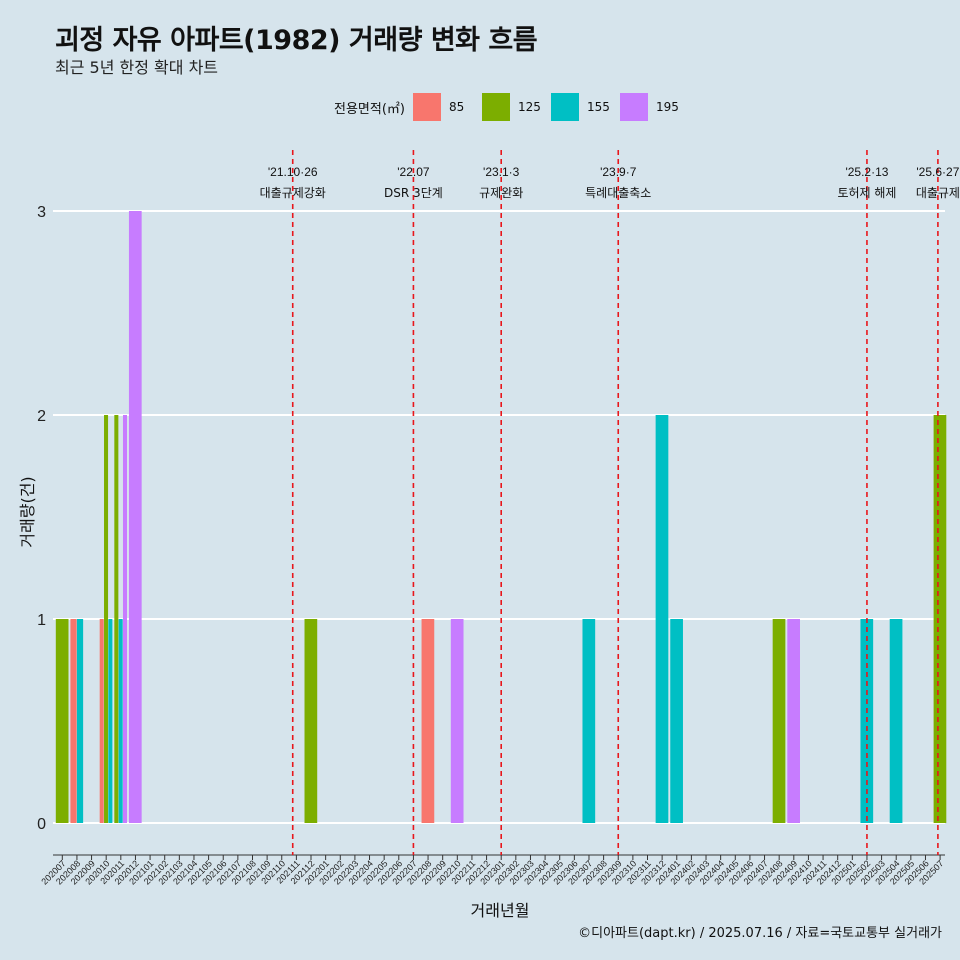 Image resolution: width=960 pixels, height=960 pixels. I want to click on x-axis-label: 거래년월, so click(500, 910).